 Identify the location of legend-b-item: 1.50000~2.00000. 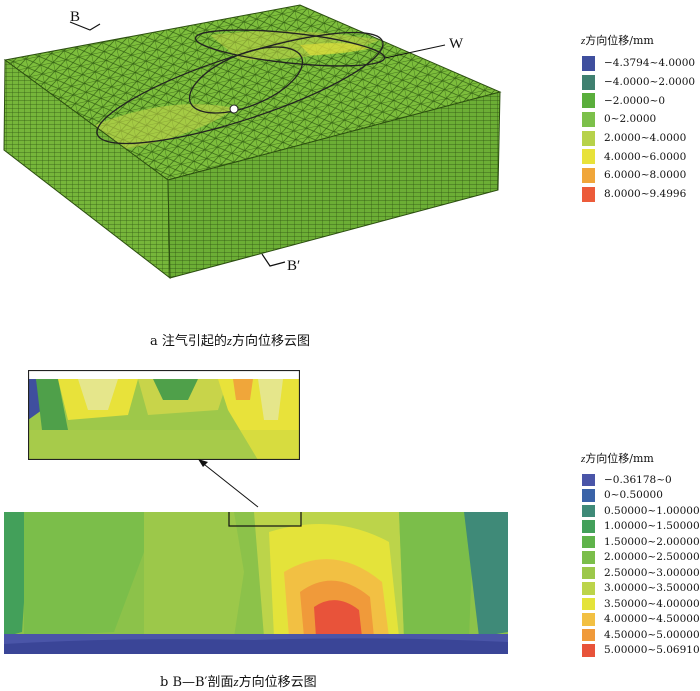
(640, 542).